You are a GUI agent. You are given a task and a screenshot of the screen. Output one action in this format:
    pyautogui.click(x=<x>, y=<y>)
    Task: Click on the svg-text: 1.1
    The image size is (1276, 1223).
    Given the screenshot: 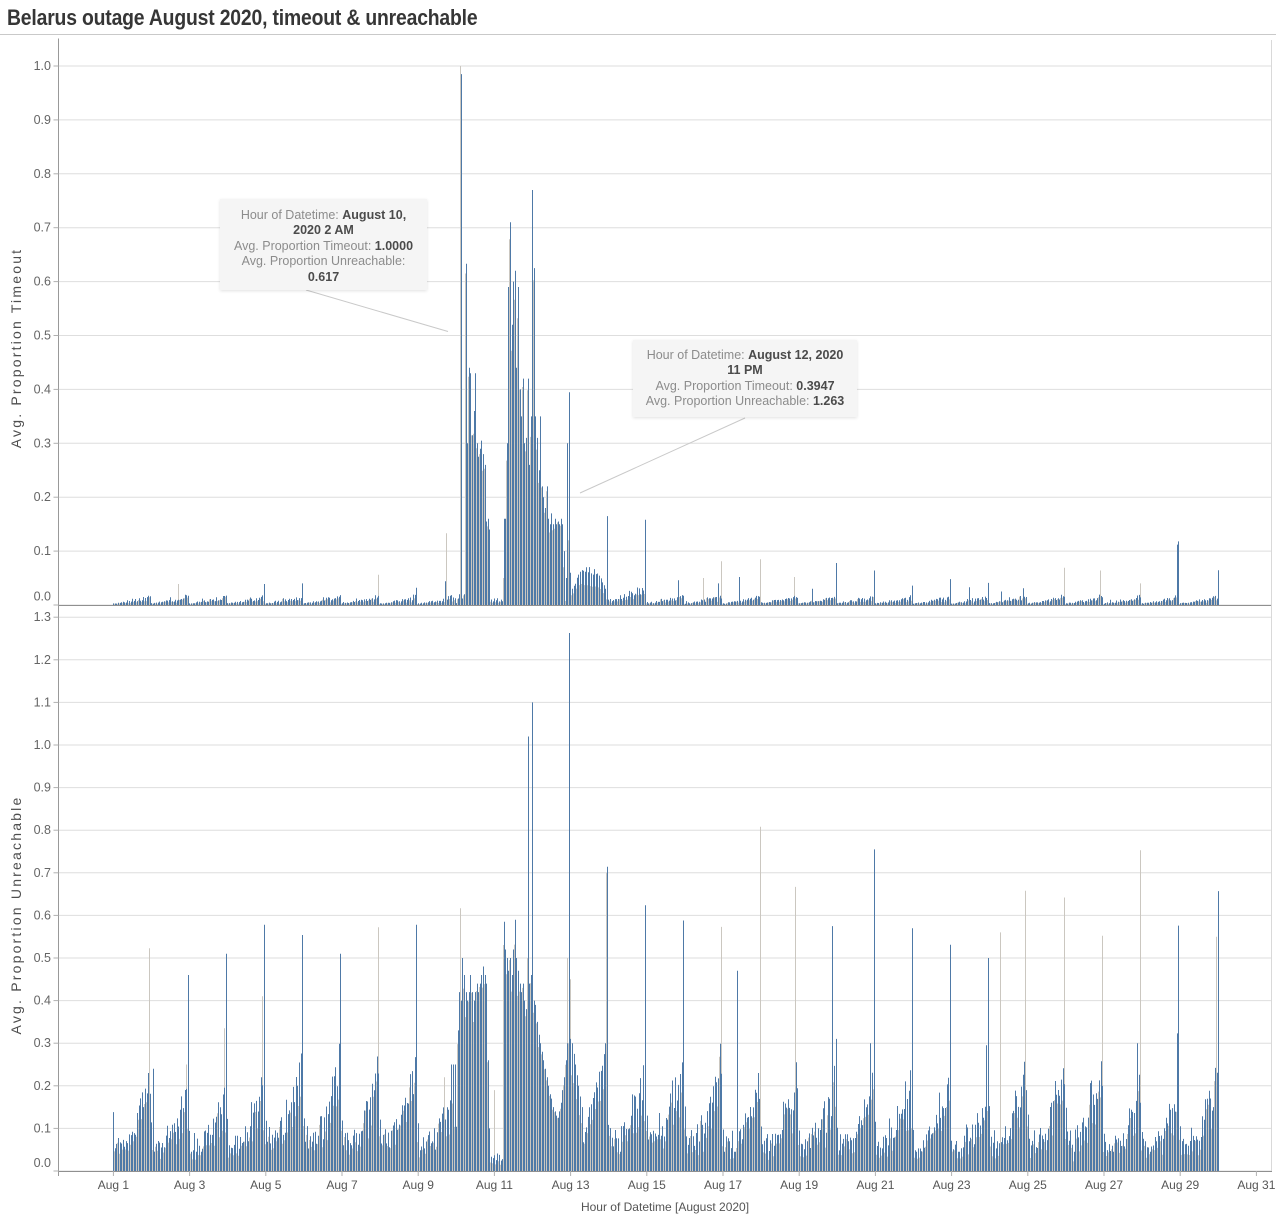 What is the action you would take?
    pyautogui.click(x=42, y=702)
    